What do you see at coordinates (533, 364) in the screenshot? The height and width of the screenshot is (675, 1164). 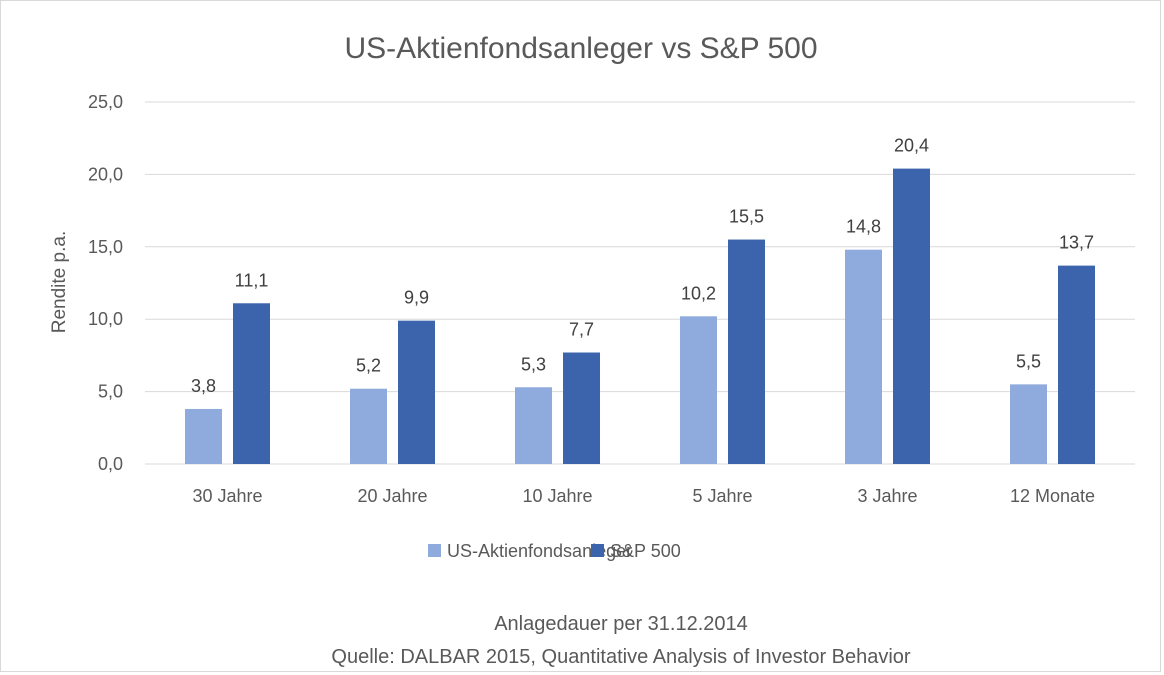 I see `data-label: 5,3` at bounding box center [533, 364].